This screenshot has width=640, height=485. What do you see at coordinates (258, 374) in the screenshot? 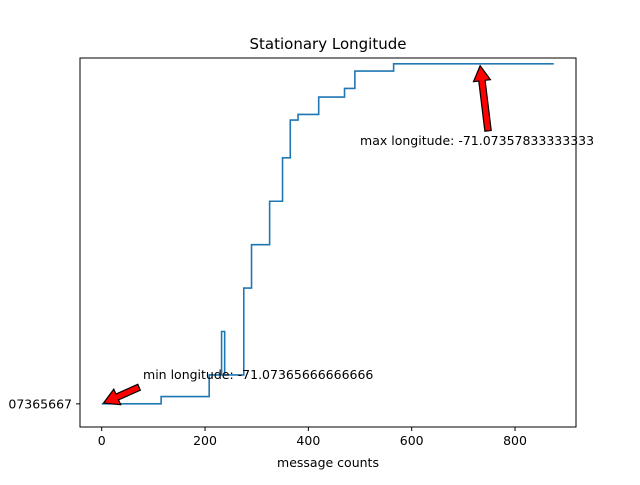
I see `annotation-text-0: min longitude: -71.07365666666666` at bounding box center [258, 374].